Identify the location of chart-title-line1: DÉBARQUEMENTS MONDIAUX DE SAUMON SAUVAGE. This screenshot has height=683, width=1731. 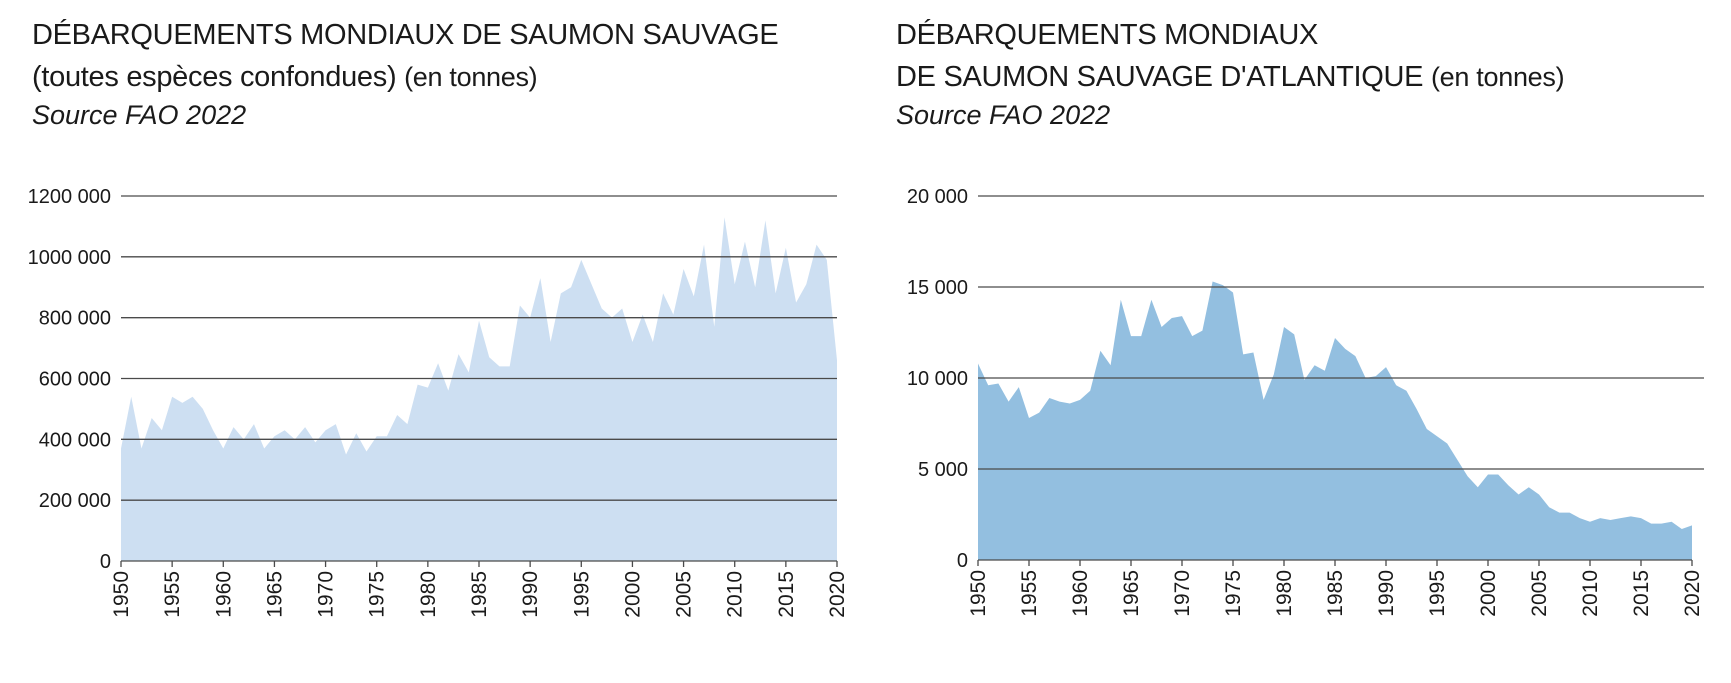
(405, 35).